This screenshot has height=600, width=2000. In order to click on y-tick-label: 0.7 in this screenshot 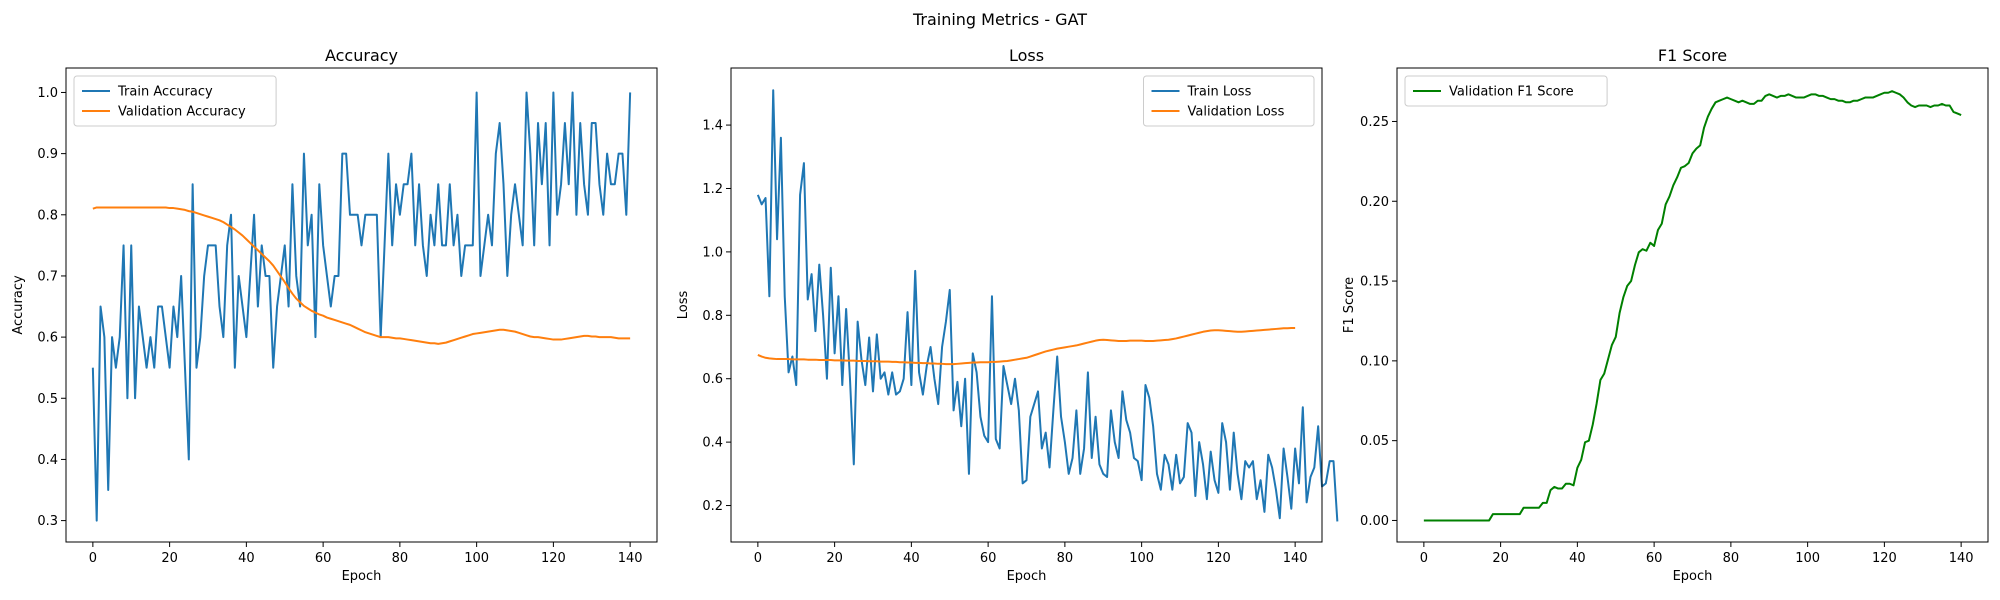, I will do `click(47, 276)`.